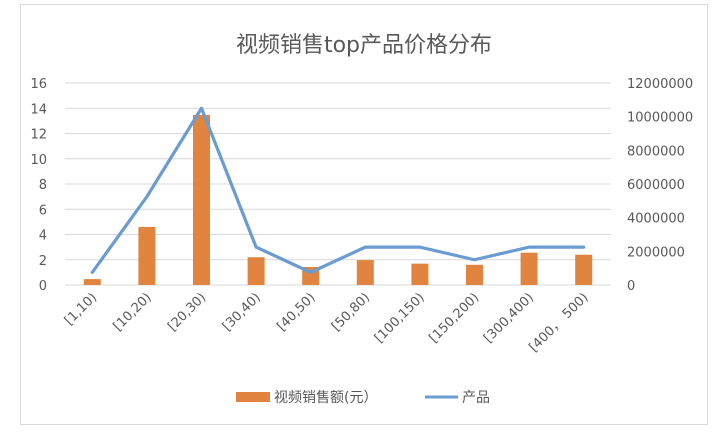  What do you see at coordinates (455, 318) in the screenshot?
I see `x-tick-label: [150,200)` at bounding box center [455, 318].